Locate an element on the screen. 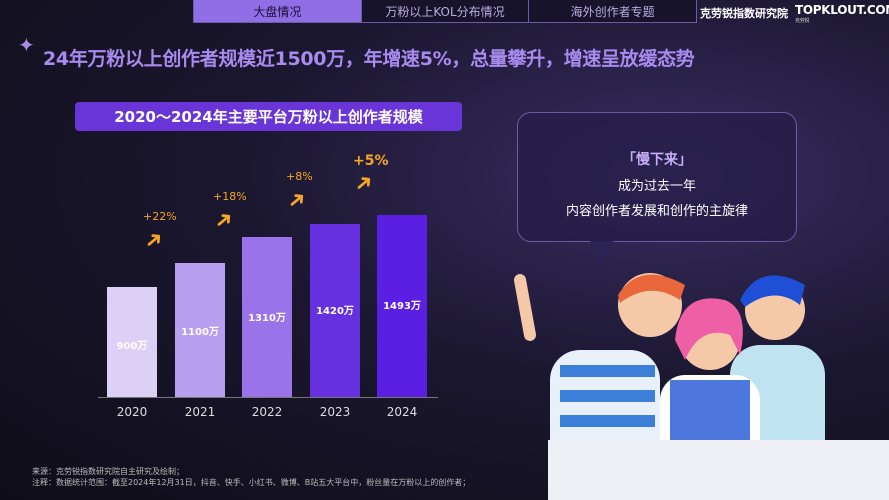  x-tick-label: 2024 is located at coordinates (402, 412).